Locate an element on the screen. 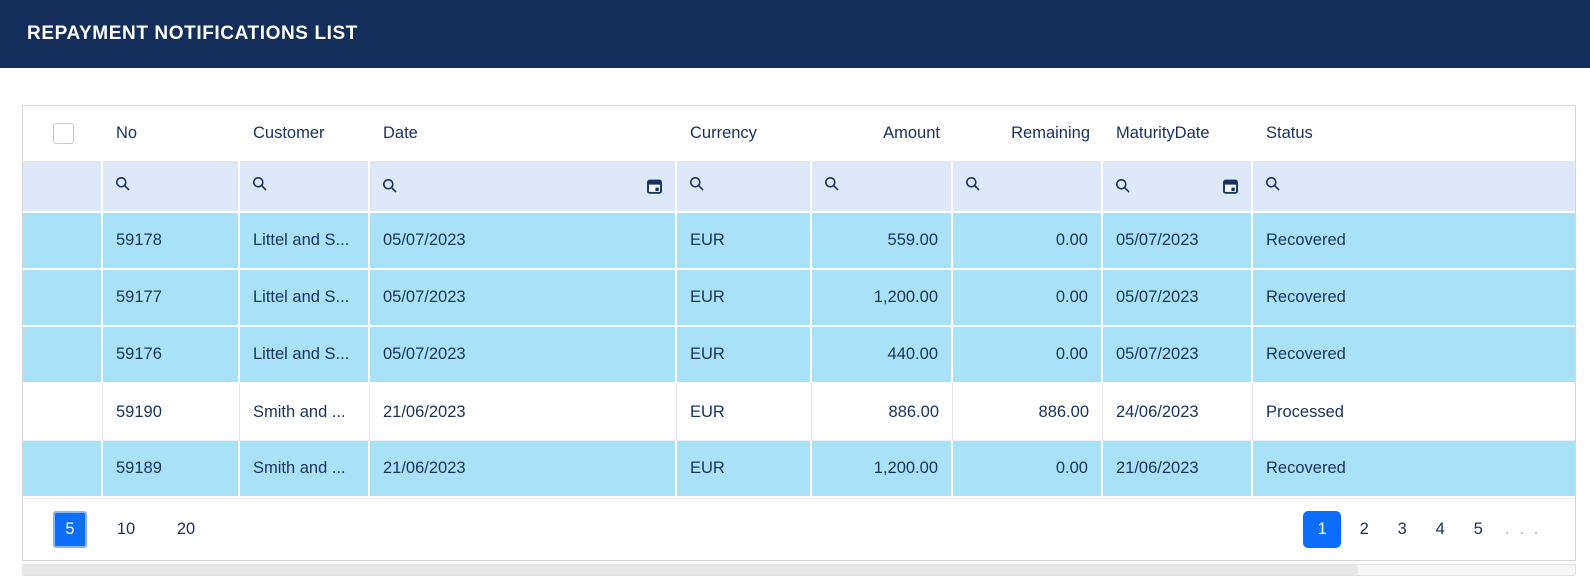  page-size-selector: 5 10 20 is located at coordinates (141, 529).